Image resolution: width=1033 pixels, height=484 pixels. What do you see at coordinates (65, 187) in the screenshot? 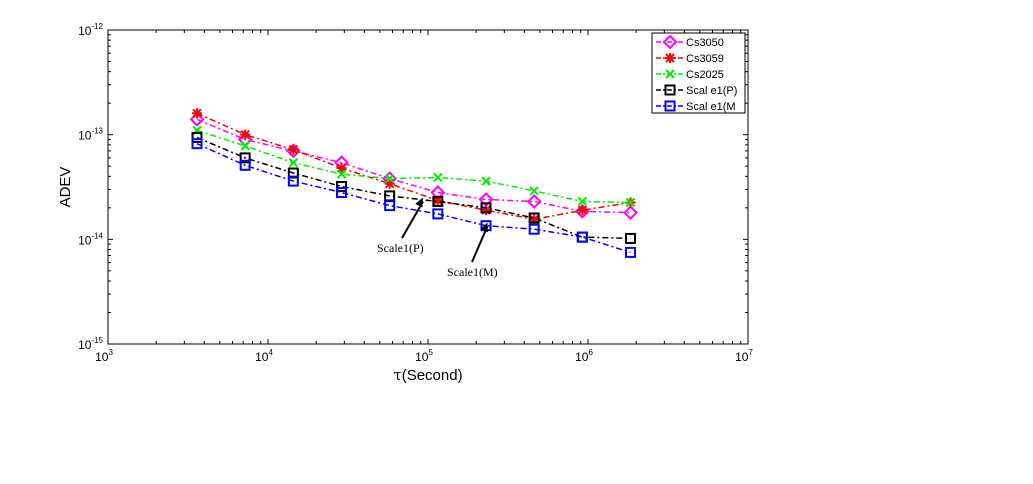
I see `y-axis-label: ADEV` at bounding box center [65, 187].